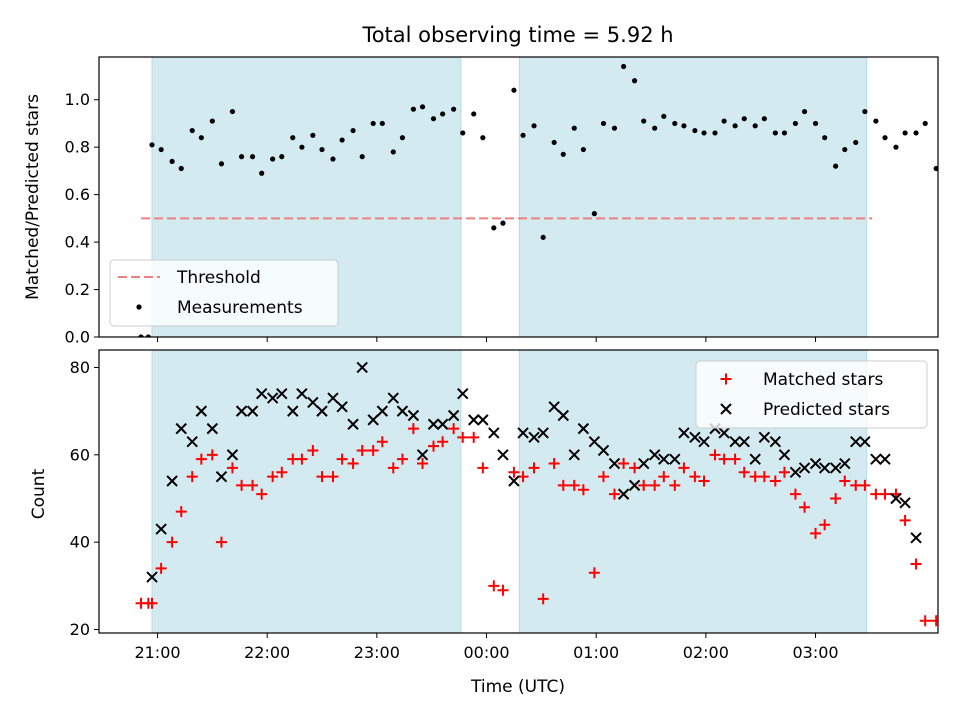 The height and width of the screenshot is (720, 960). Describe the element at coordinates (77, 194) in the screenshot. I see `y-tick-label: 0.6` at that location.